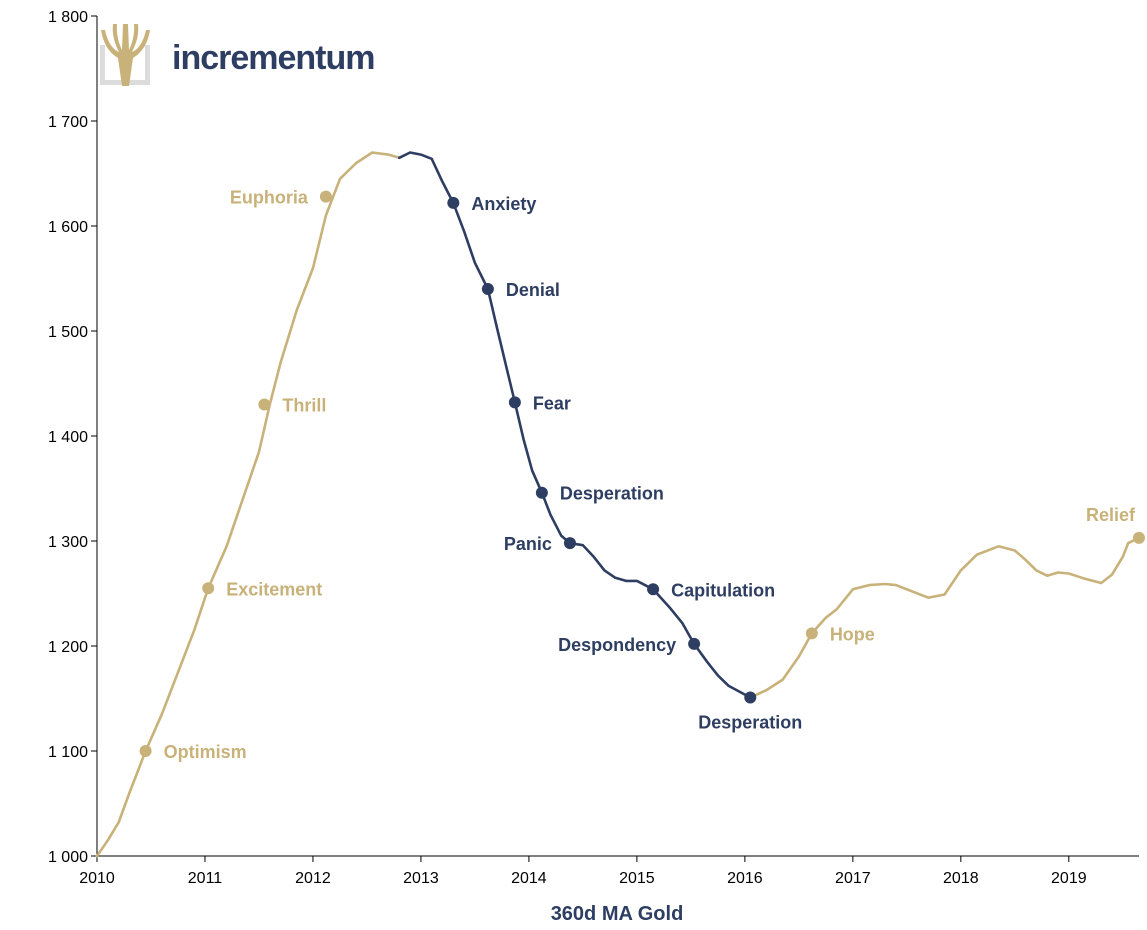 The width and height of the screenshot is (1147, 930). What do you see at coordinates (852, 634) in the screenshot?
I see `label-hope: Hope` at bounding box center [852, 634].